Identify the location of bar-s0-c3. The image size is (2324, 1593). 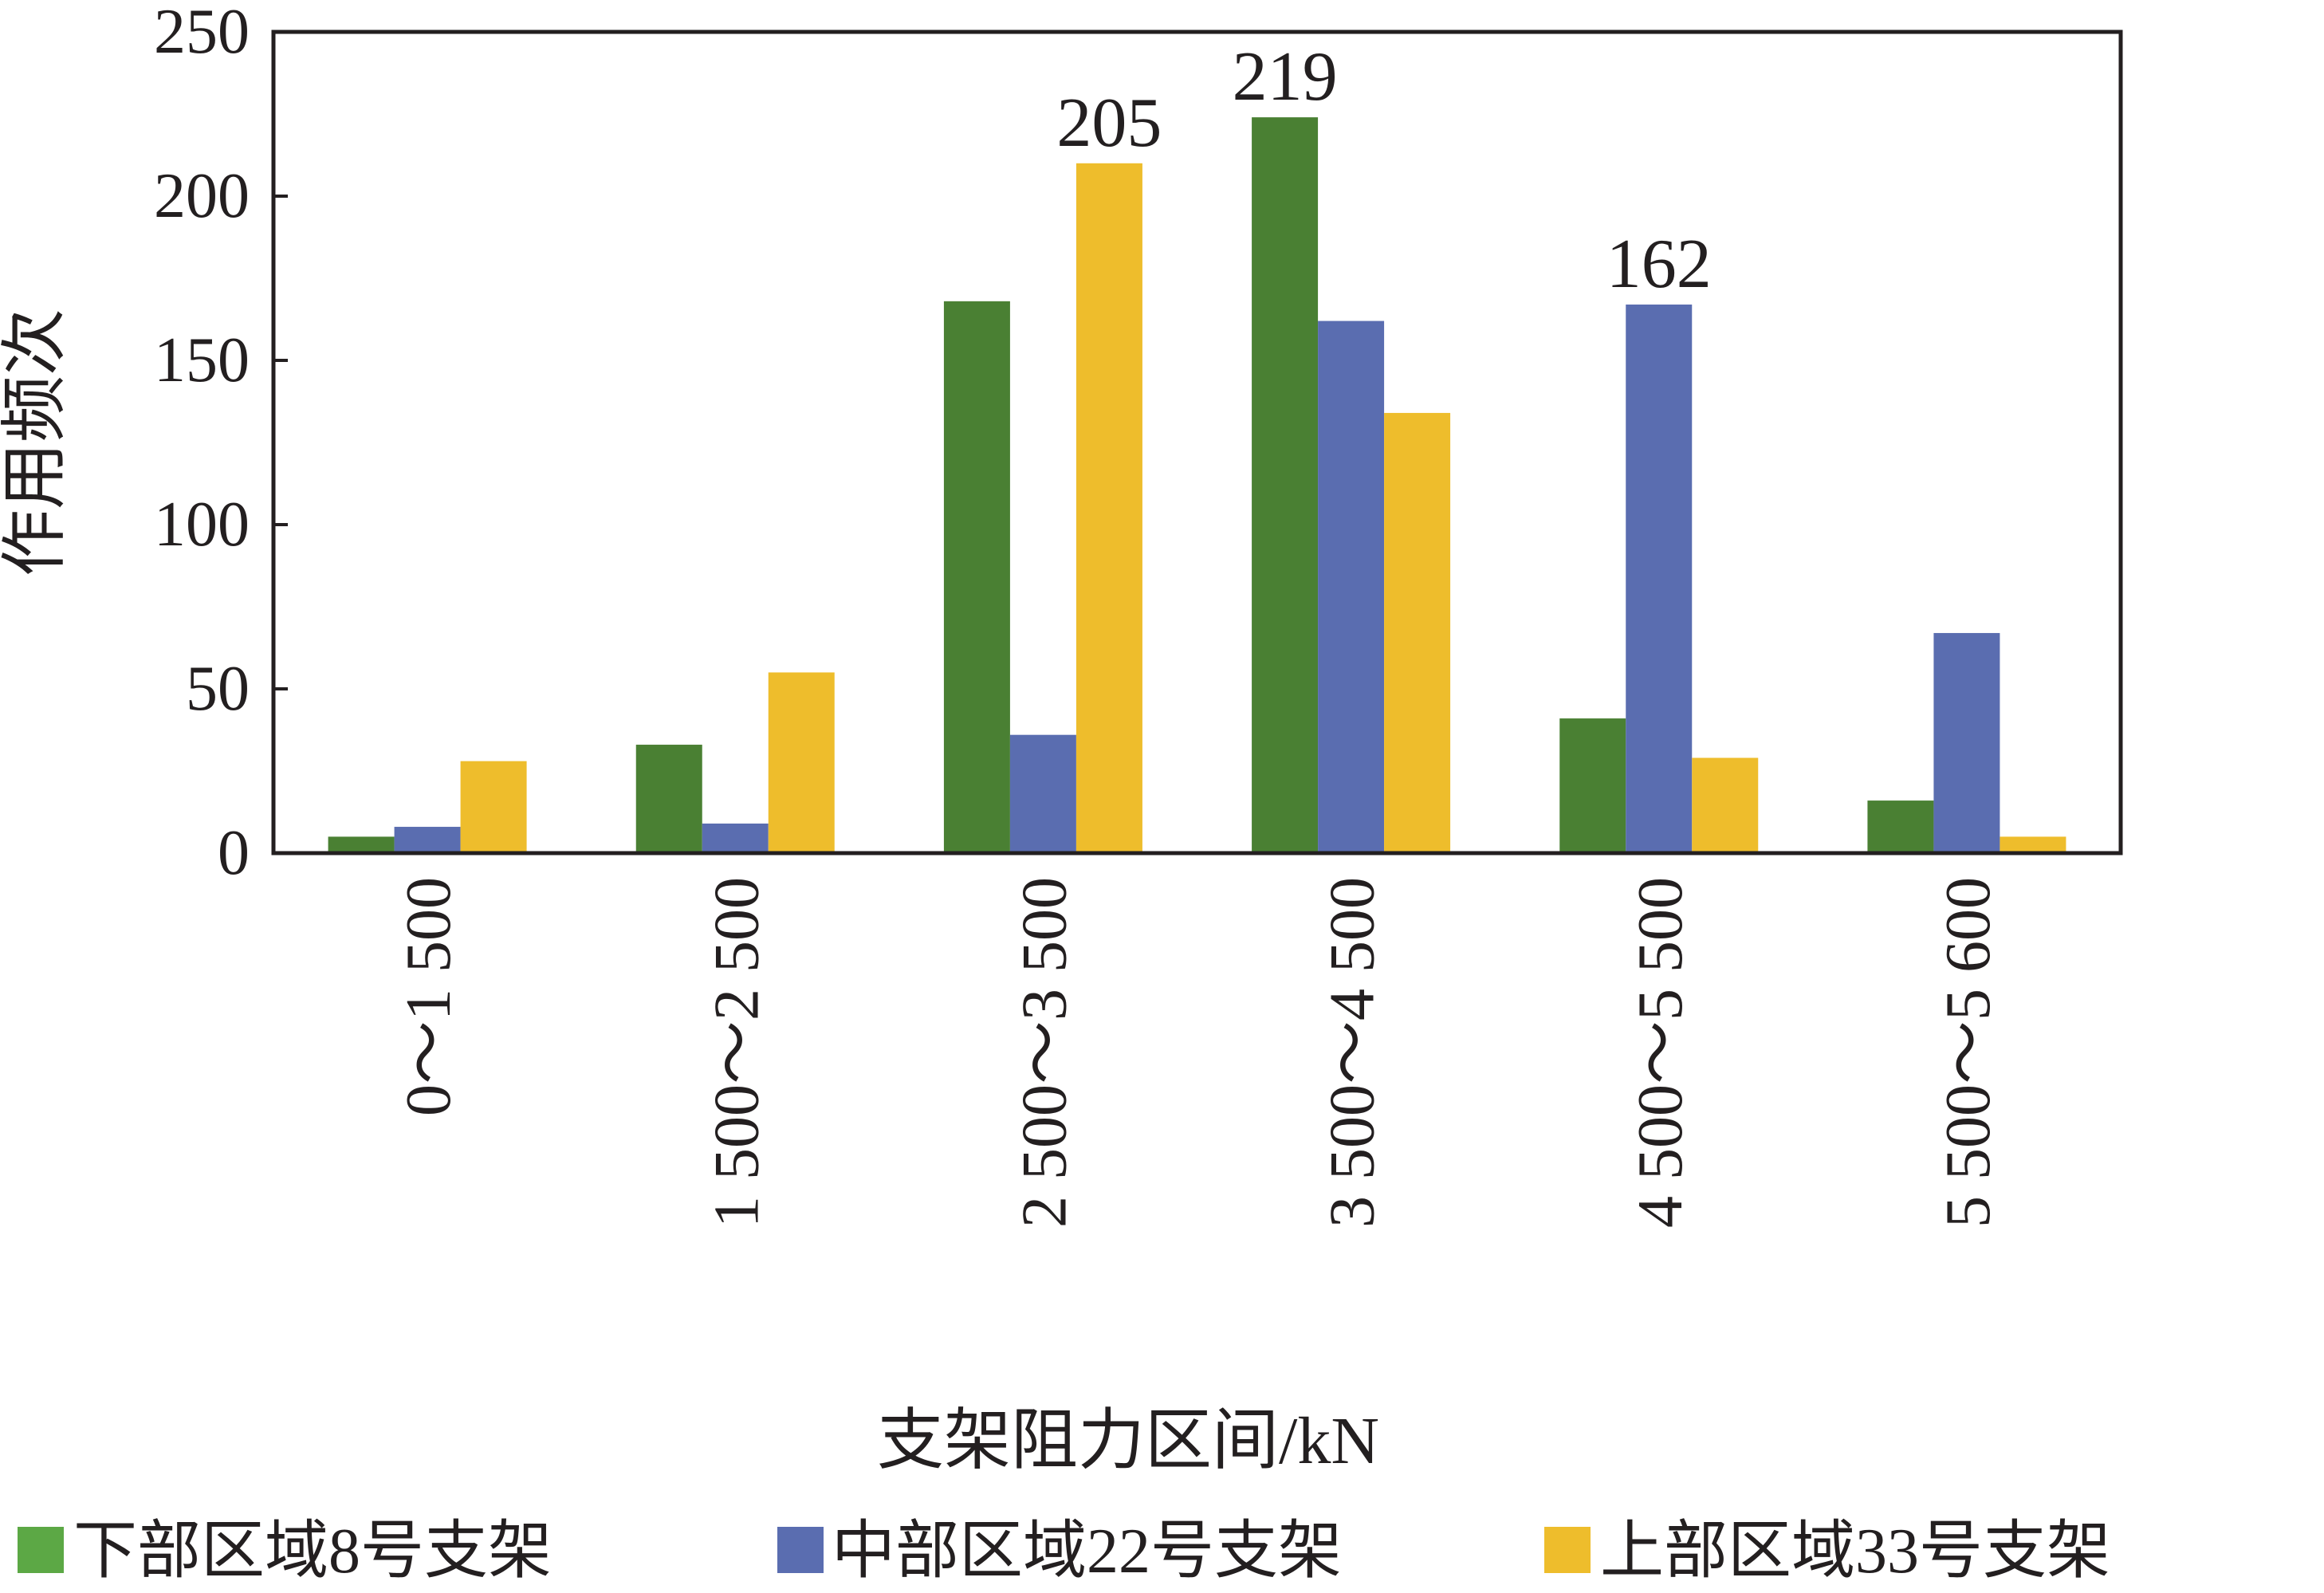
(1285, 485).